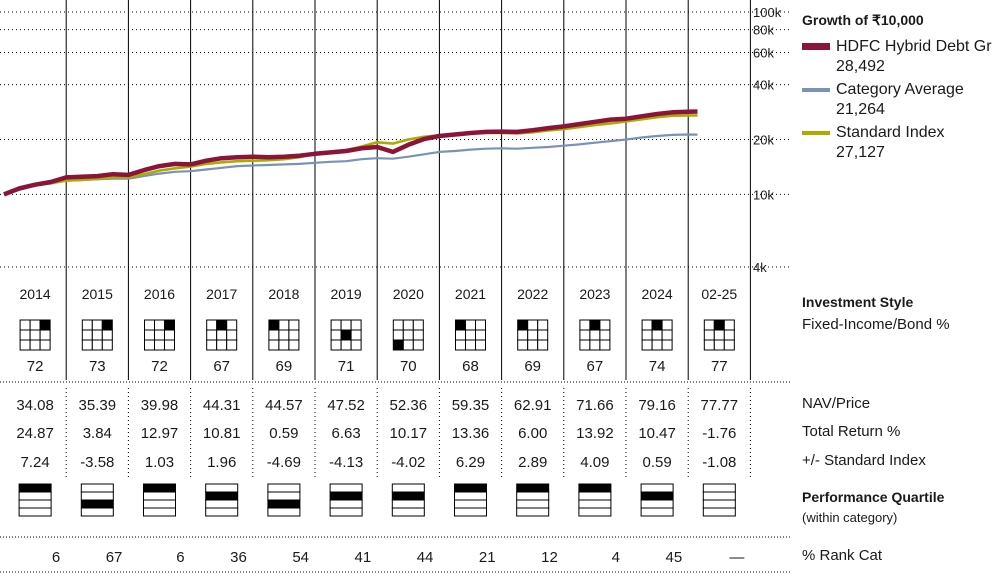 This screenshot has width=999, height=582. Describe the element at coordinates (346, 462) in the screenshot. I see `row-value: -4.13` at that location.